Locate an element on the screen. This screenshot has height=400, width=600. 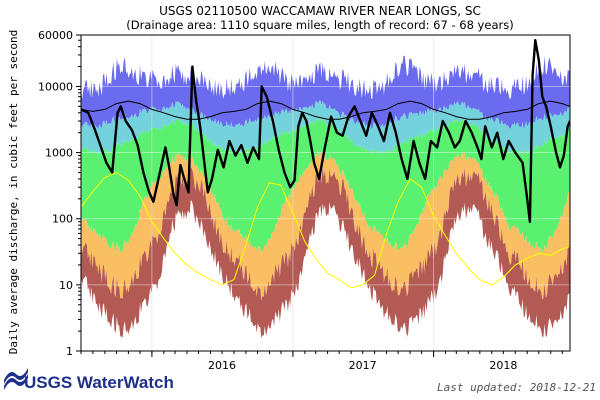
usgs-wave-icon is located at coordinates (16, 379).